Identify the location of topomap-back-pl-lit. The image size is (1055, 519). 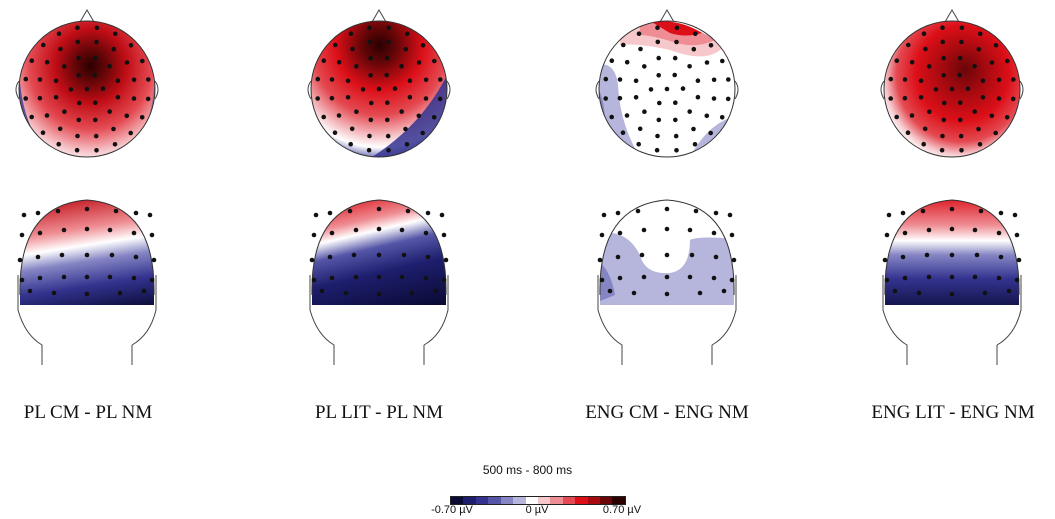
(379, 282).